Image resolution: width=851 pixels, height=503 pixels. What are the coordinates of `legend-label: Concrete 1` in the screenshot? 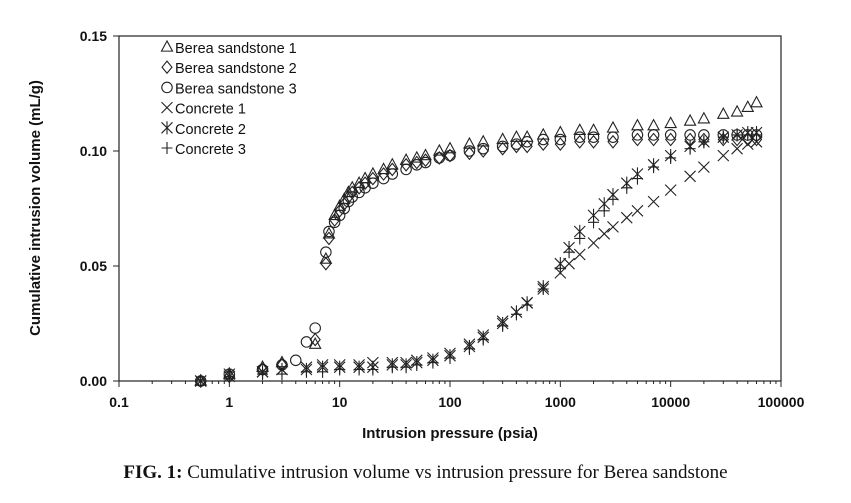 It's located at (210, 110).